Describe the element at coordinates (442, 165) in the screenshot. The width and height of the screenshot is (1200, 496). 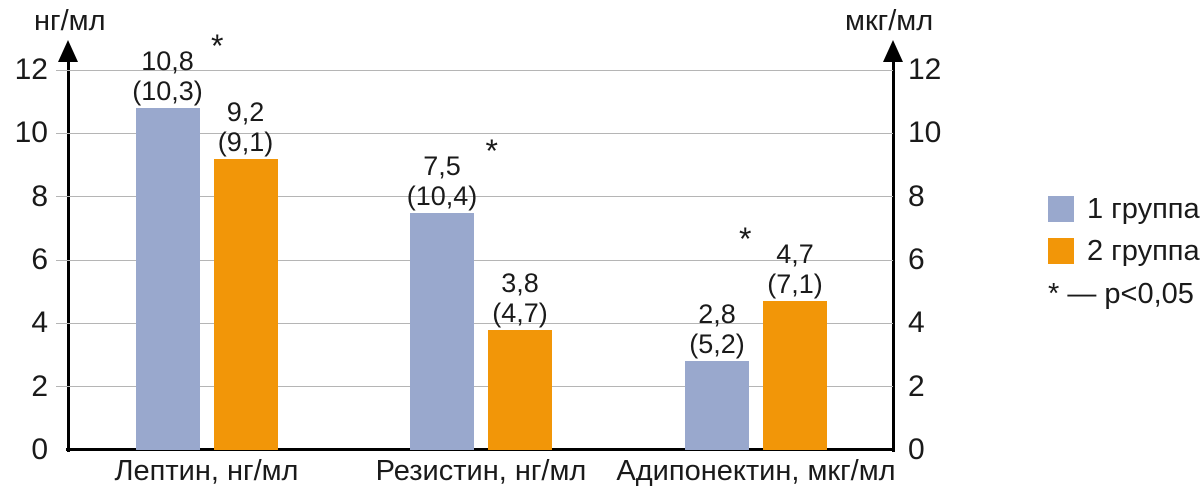
I see `bar-median-value: 7,5` at that location.